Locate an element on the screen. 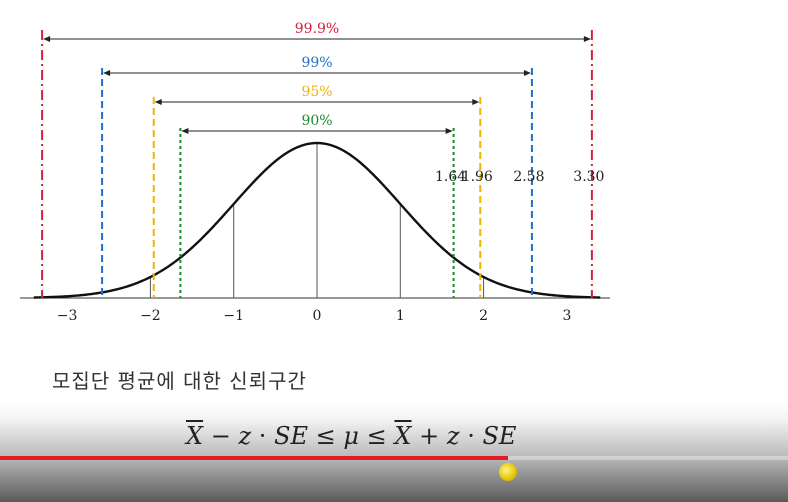 The image size is (788, 502). video-progress-fill is located at coordinates (254, 458).